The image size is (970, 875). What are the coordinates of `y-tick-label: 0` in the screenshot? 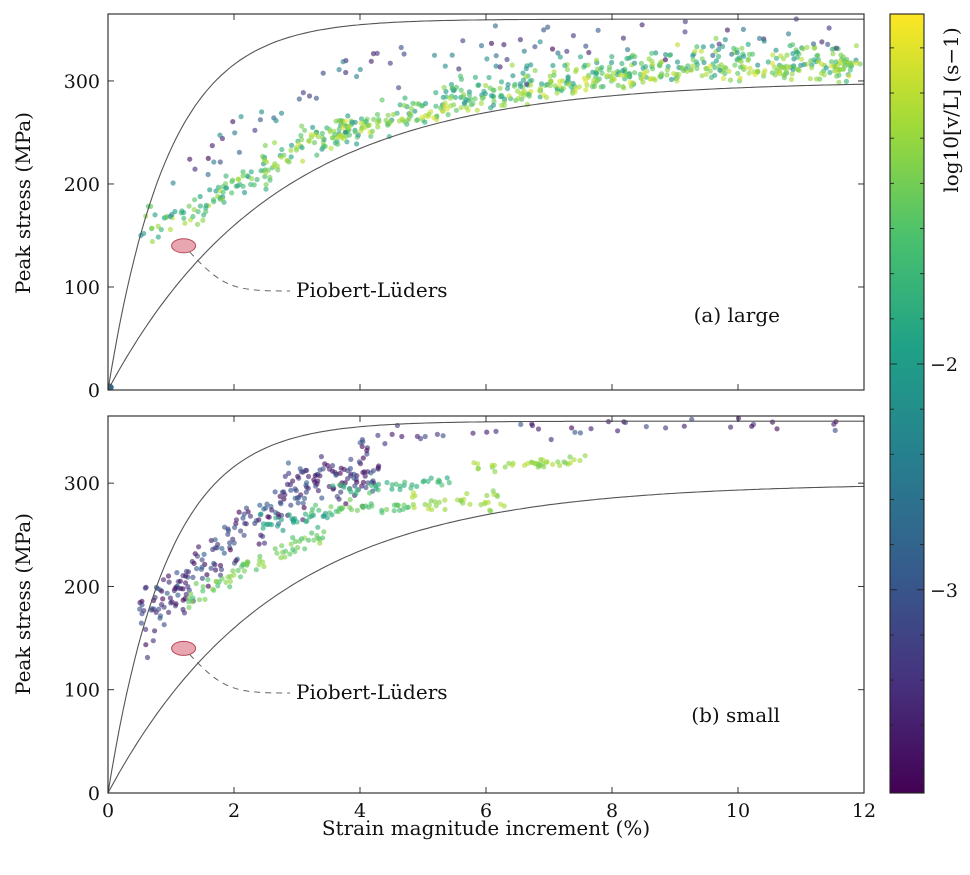 It's located at (94, 794).